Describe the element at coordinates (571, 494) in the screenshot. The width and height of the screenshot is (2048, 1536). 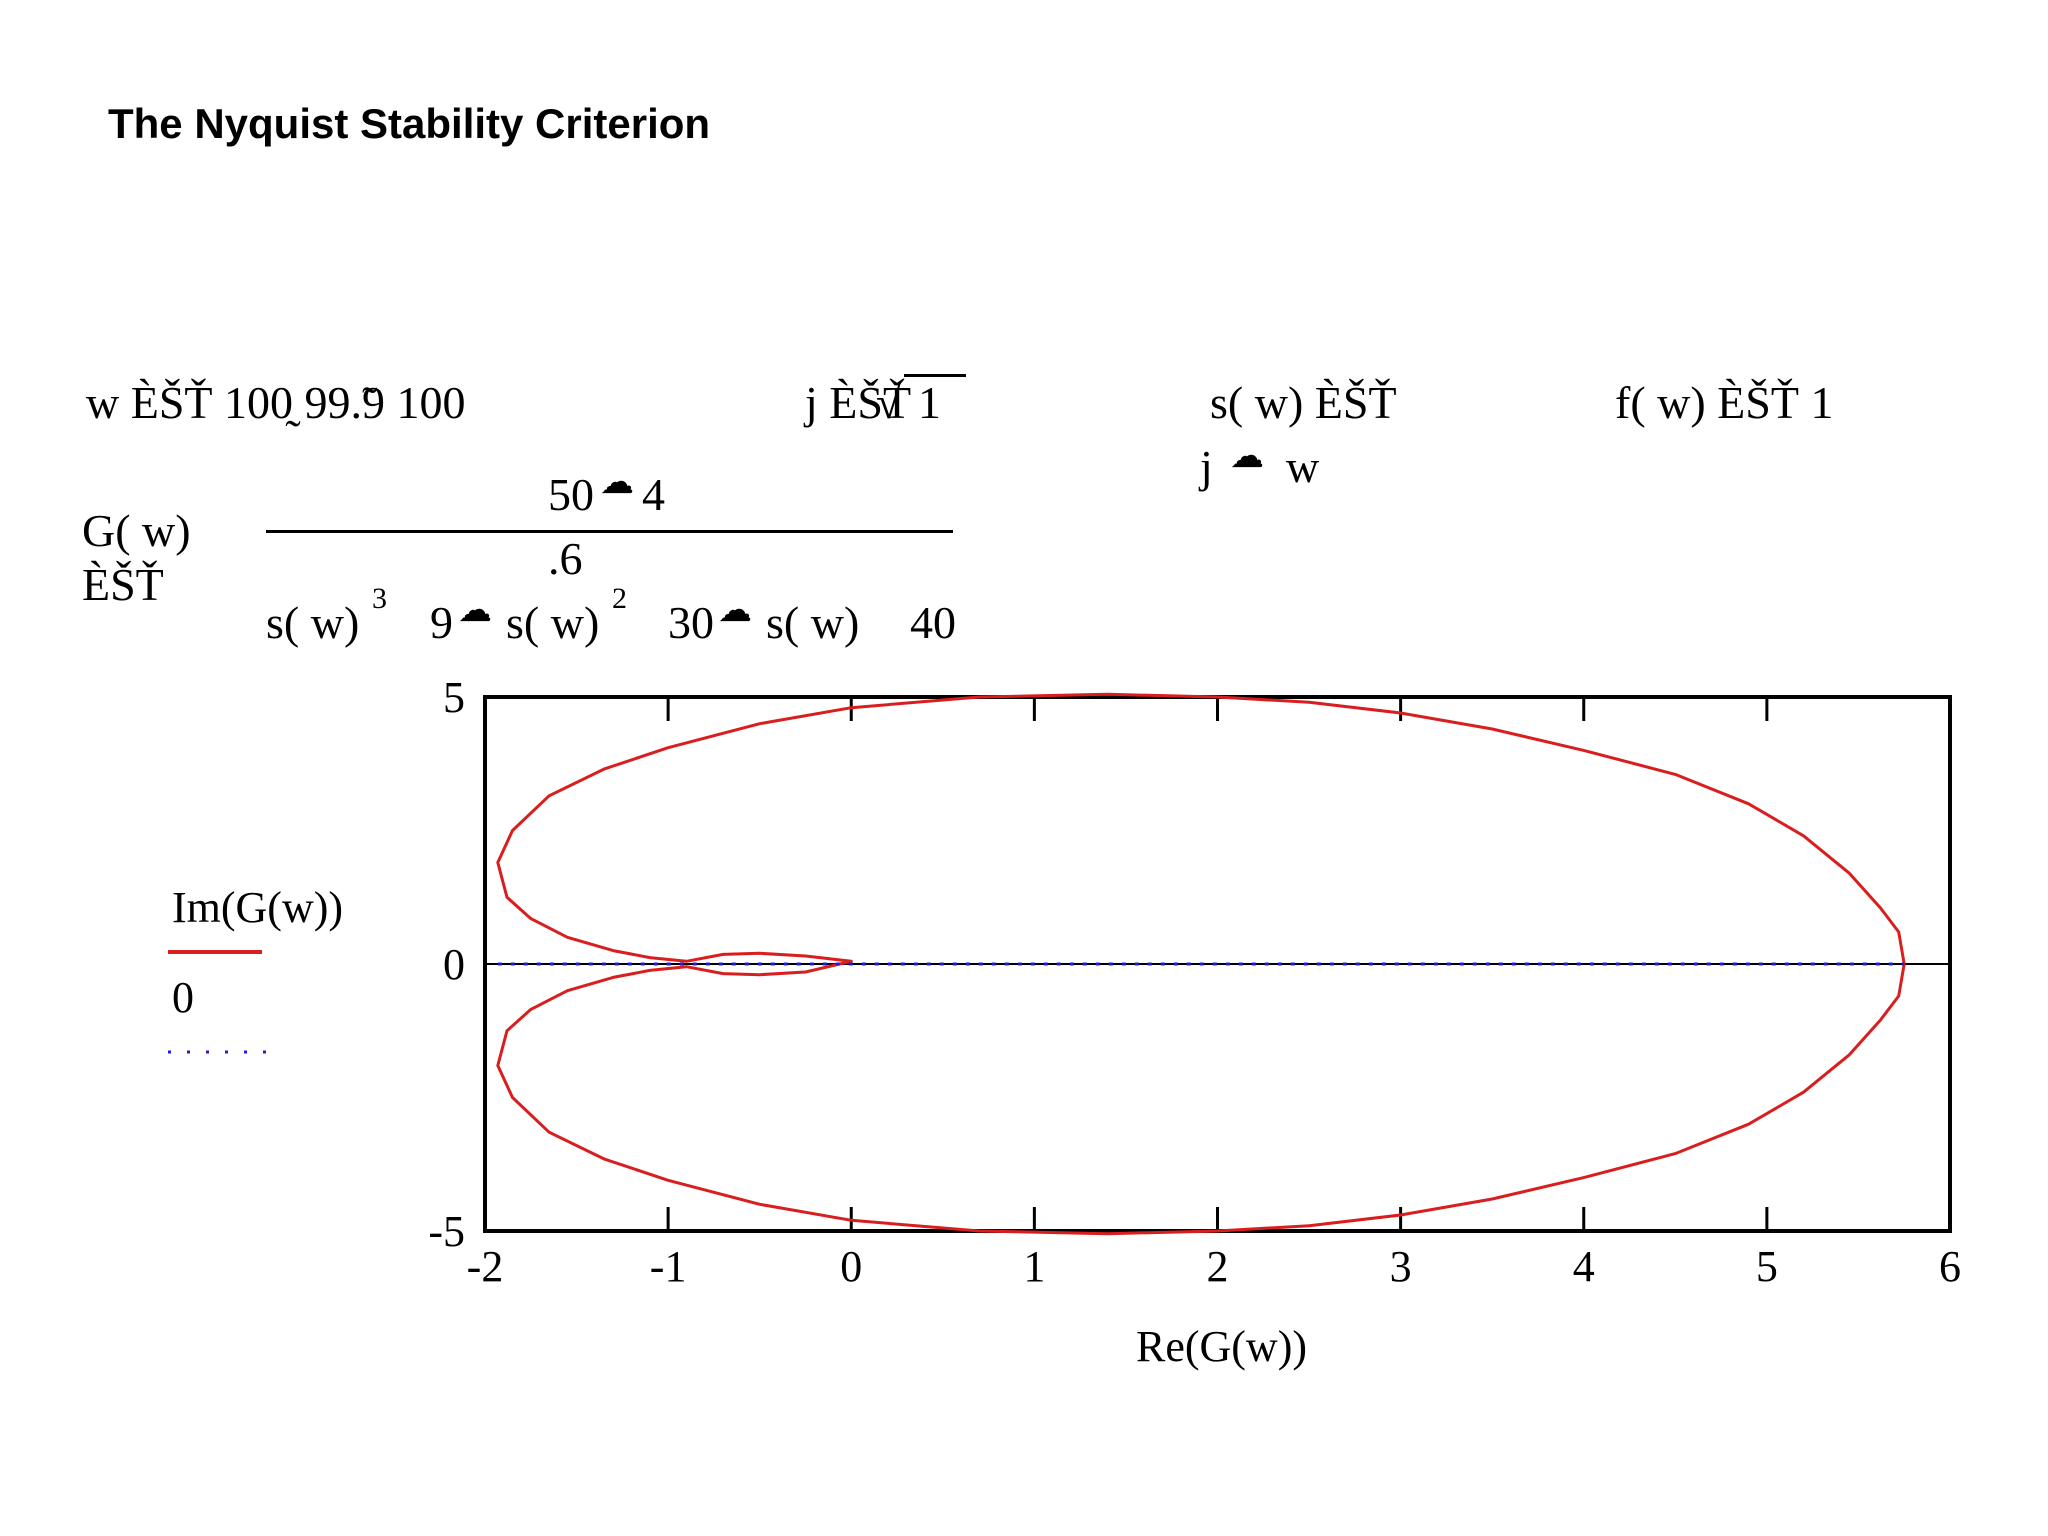
I see `g-numerator: 50` at that location.